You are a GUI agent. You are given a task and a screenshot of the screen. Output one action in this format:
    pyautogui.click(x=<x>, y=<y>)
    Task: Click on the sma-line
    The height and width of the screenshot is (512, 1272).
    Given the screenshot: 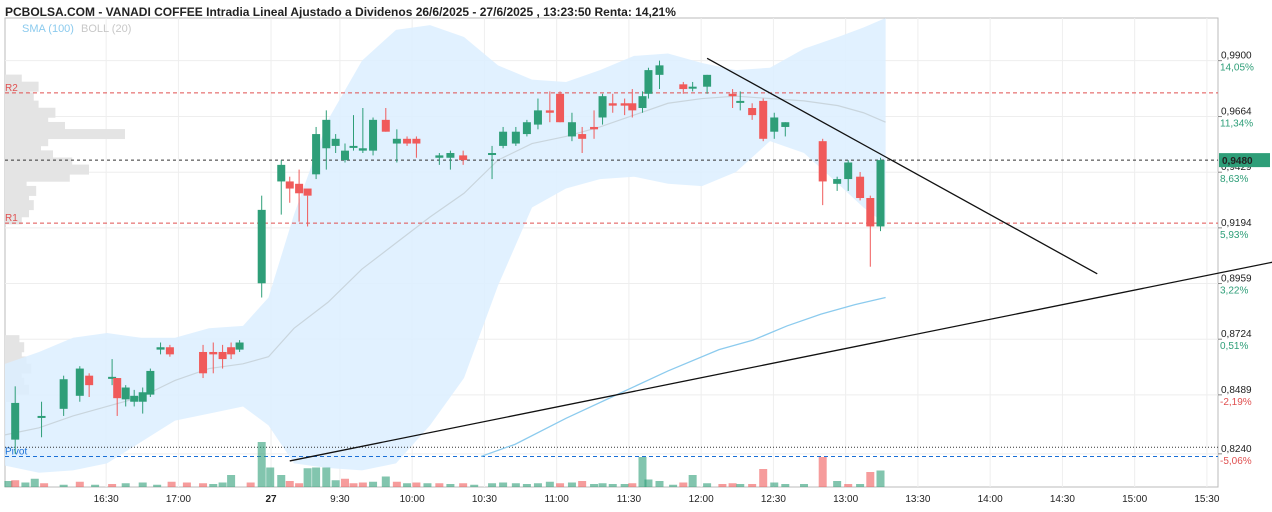 What is the action you would take?
    pyautogui.click(x=683, y=377)
    